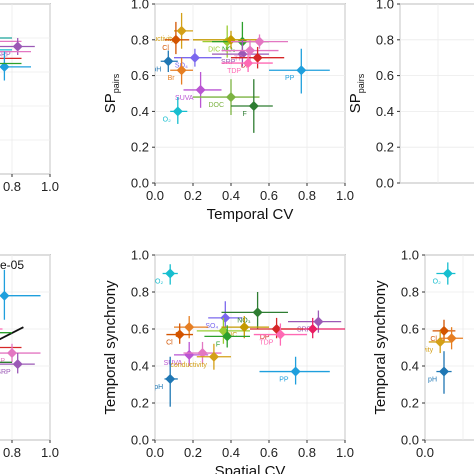  What do you see at coordinates (156, 69) in the screenshot?
I see `data-point-label: pH` at bounding box center [156, 69].